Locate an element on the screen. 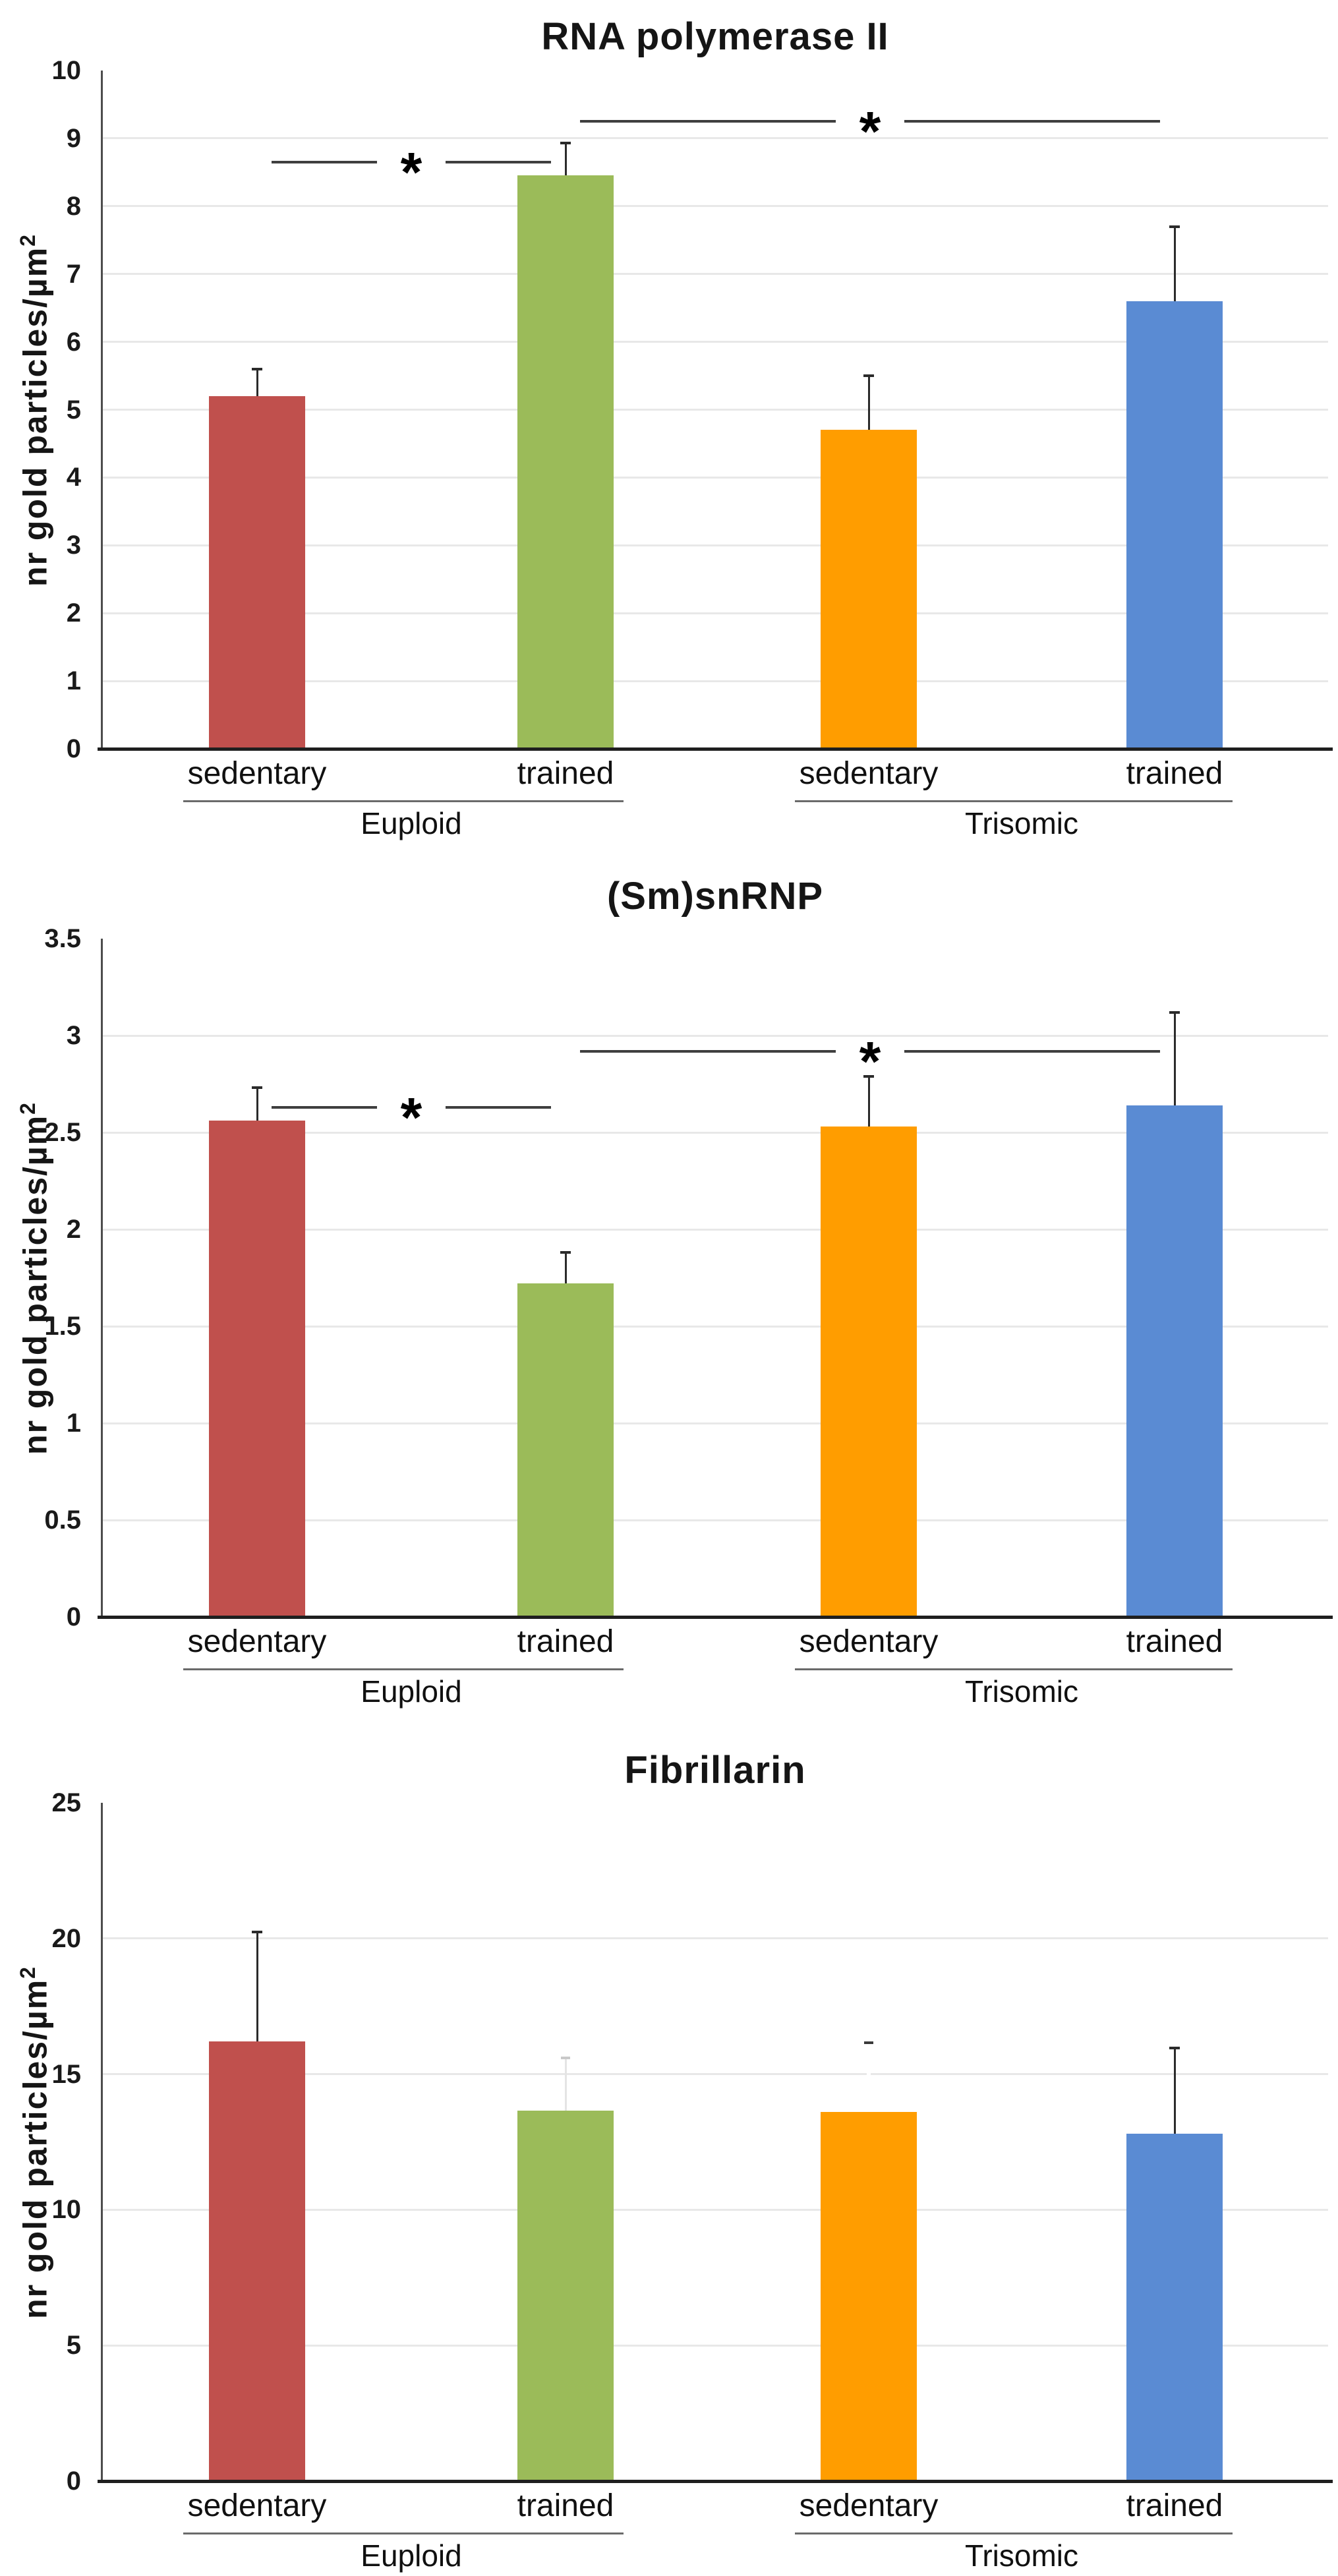 Image resolution: width=1338 pixels, height=2576 pixels. y-tick-label: 9 is located at coordinates (73, 138).